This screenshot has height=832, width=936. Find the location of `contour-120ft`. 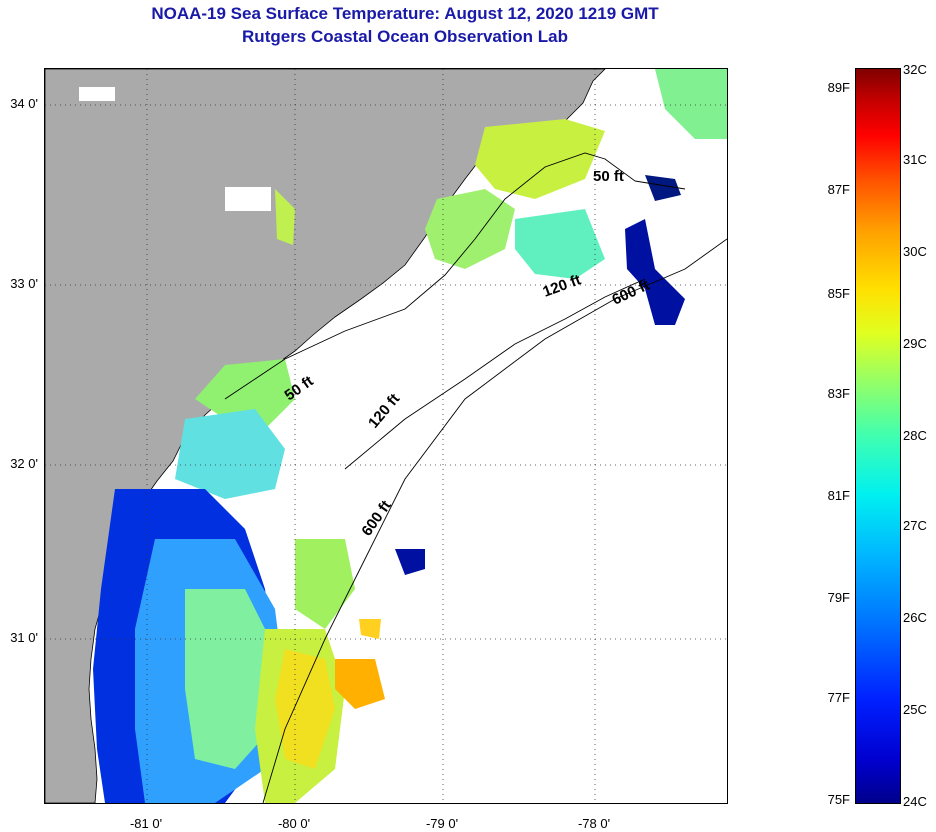

contour-120ft is located at coordinates (495, 374).